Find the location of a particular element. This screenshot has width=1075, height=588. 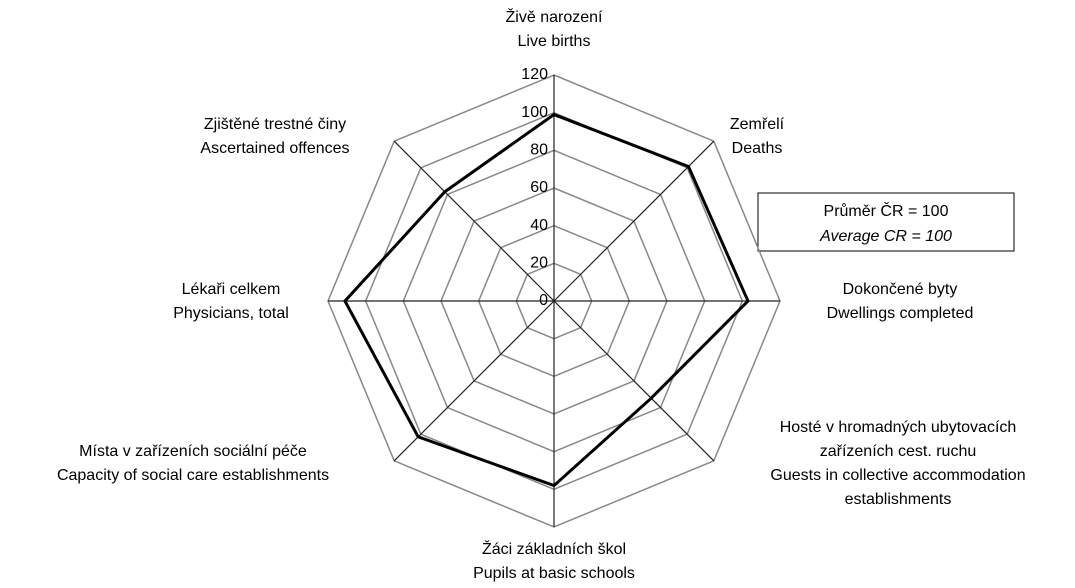

y-tick-label: 20 is located at coordinates (539, 263).